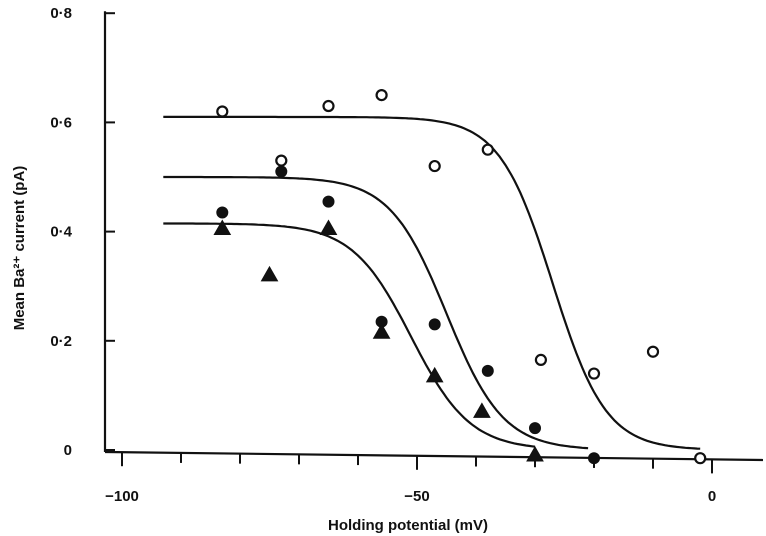 The height and width of the screenshot is (536, 766). I want to click on x-tick-label: −50, so click(416, 496).